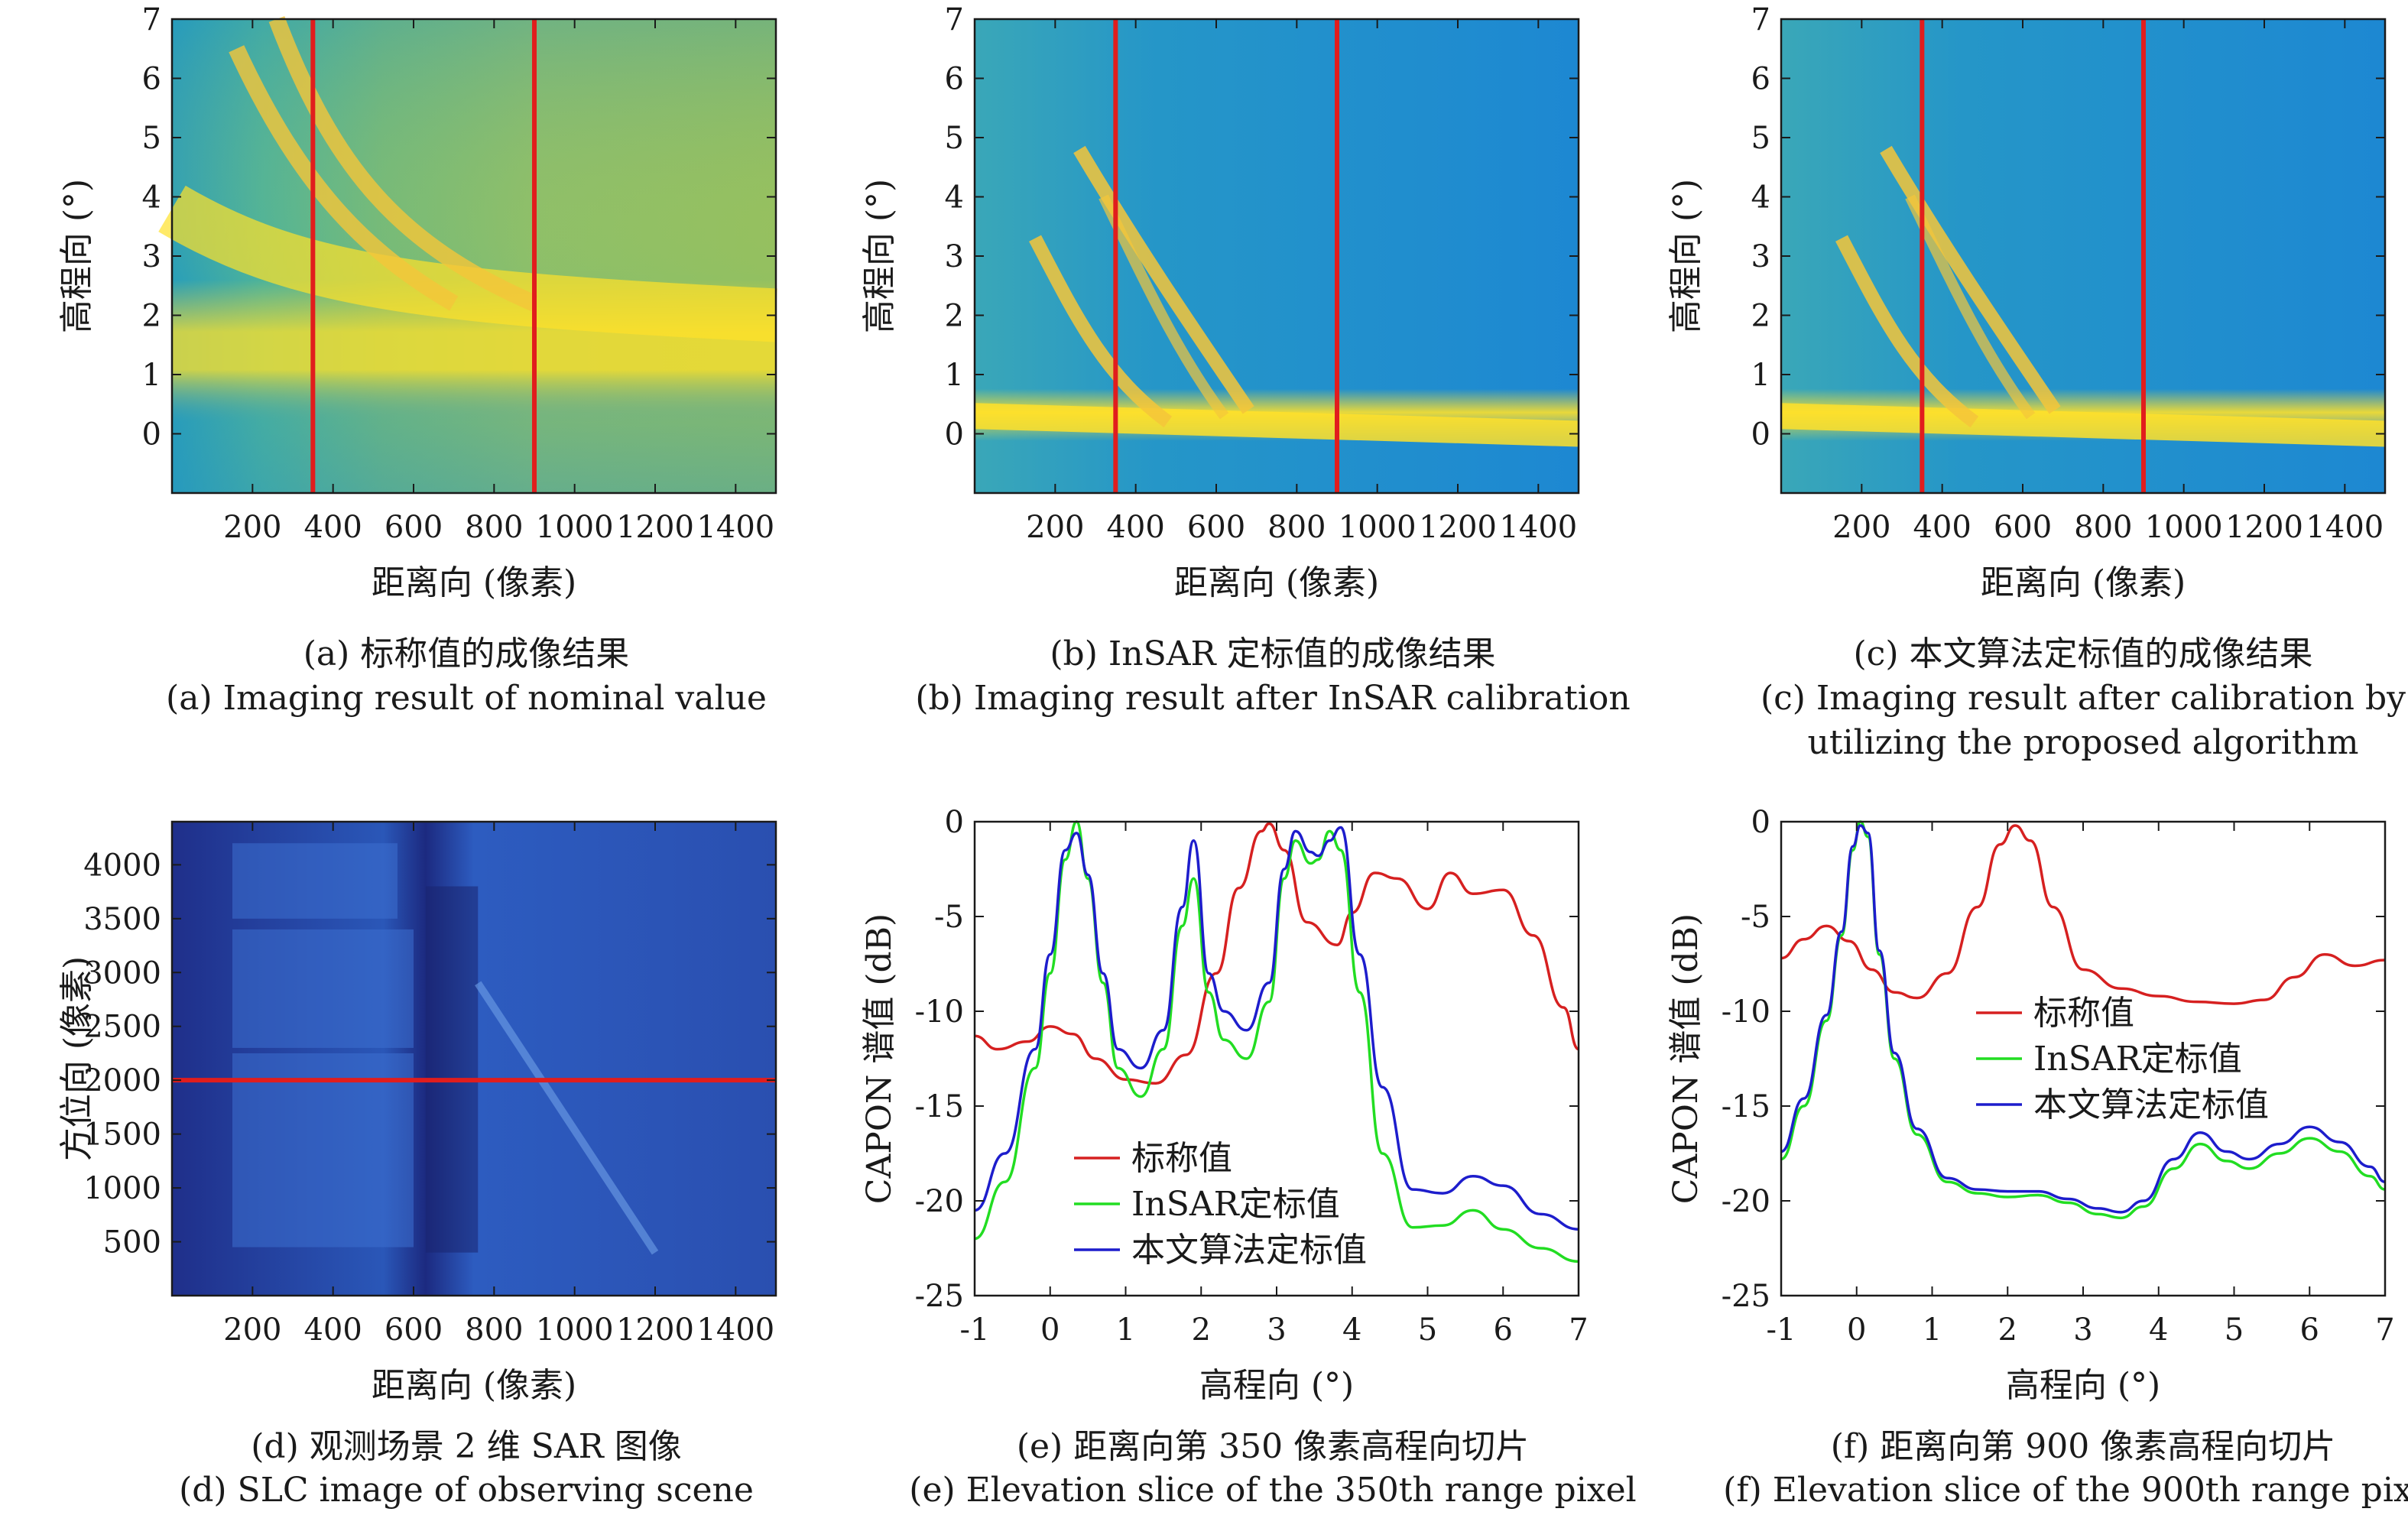 Image resolution: width=2408 pixels, height=1515 pixels. What do you see at coordinates (122, 919) in the screenshot?
I see `y-tick-label: 3500` at bounding box center [122, 919].